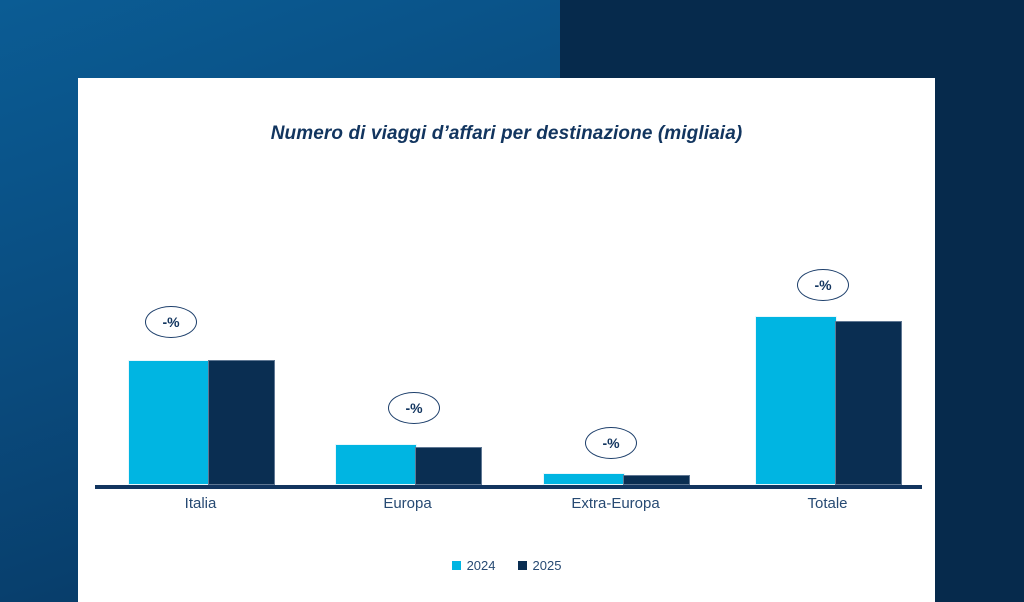 This screenshot has width=1024, height=602. What do you see at coordinates (547, 565) in the screenshot?
I see `legend-label-2025: 2025` at bounding box center [547, 565].